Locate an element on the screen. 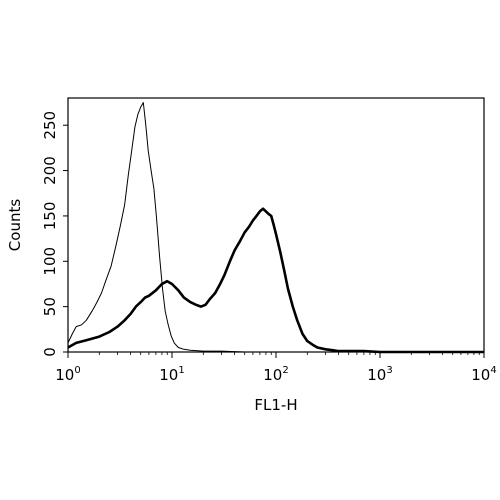 The image size is (500, 500). x-tick-label: 10² is located at coordinates (275, 374).